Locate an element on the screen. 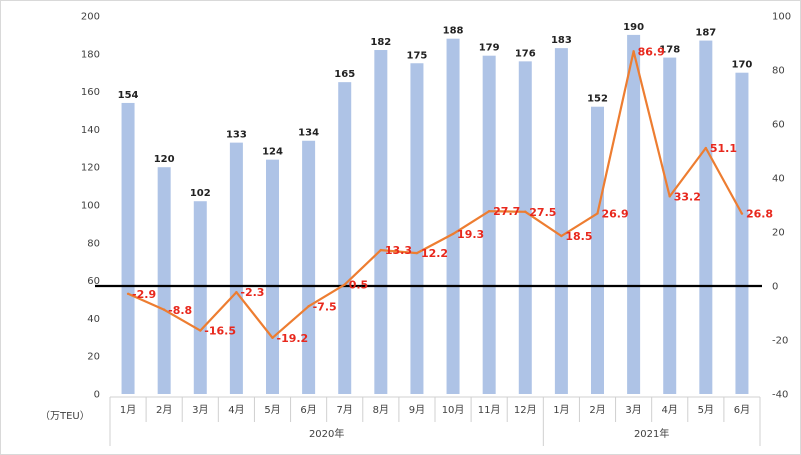 This screenshot has width=801, height=455. y-left-tick-label: 180 is located at coordinates (90, 54).